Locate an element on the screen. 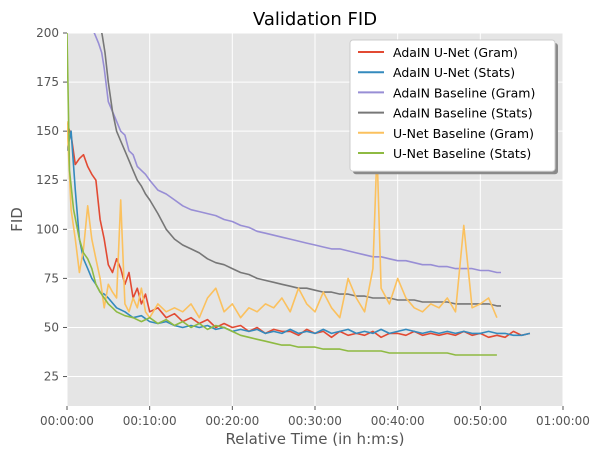 Image resolution: width=604 pixels, height=461 pixels. x-tick-label: 01:00:00 is located at coordinates (563, 421).